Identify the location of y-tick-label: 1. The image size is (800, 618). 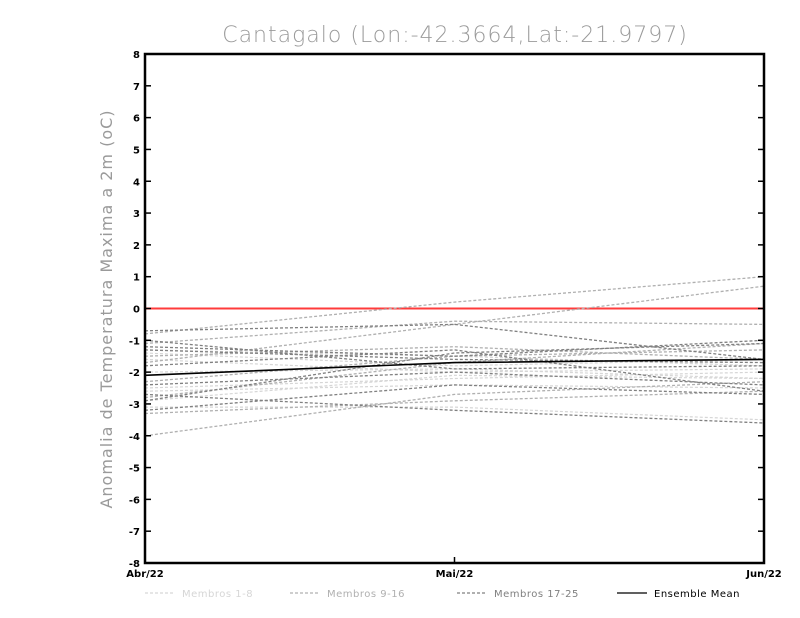
(136, 278).